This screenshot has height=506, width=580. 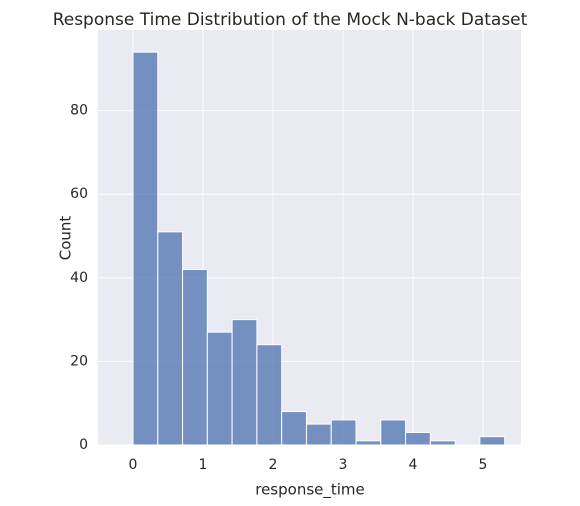 I want to click on x-tick-label: 3, so click(x=343, y=465).